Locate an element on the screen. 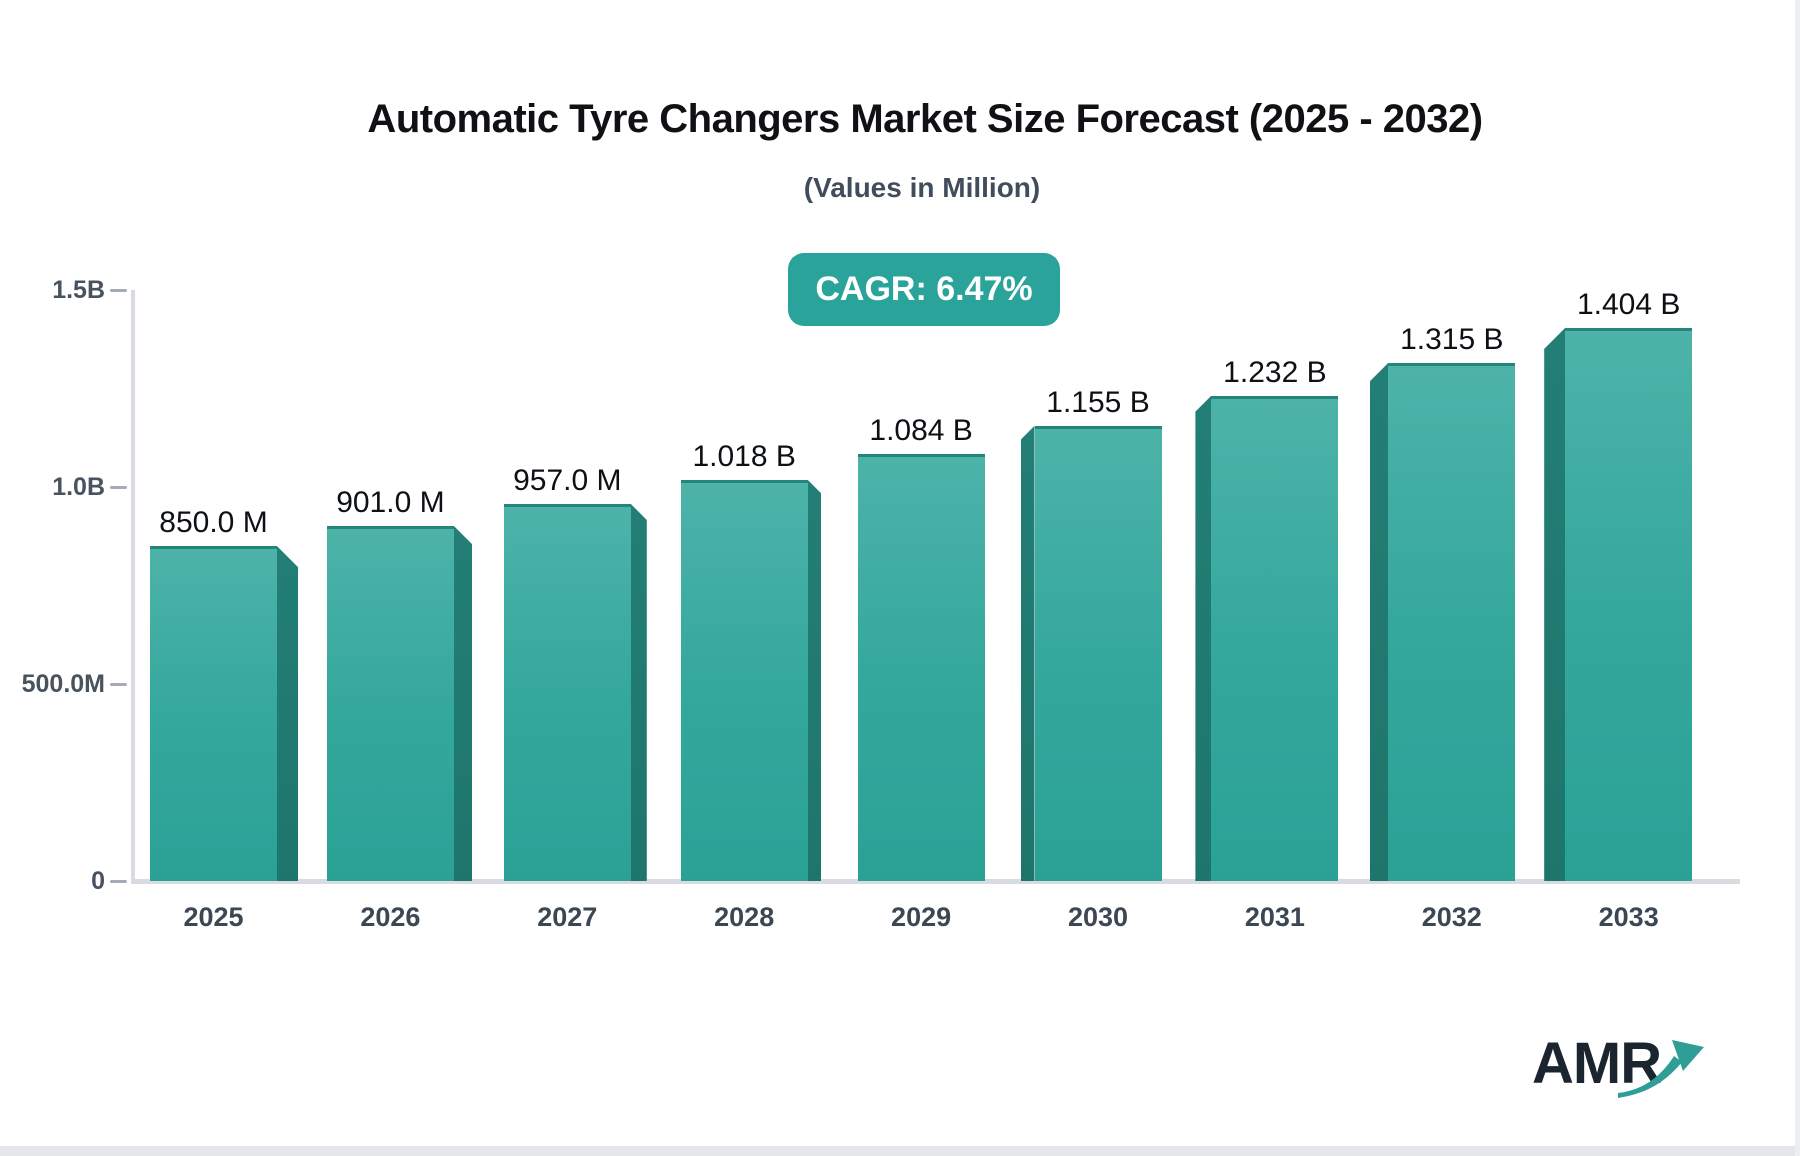  x-axis-label-2025: 2025 is located at coordinates (213, 917).